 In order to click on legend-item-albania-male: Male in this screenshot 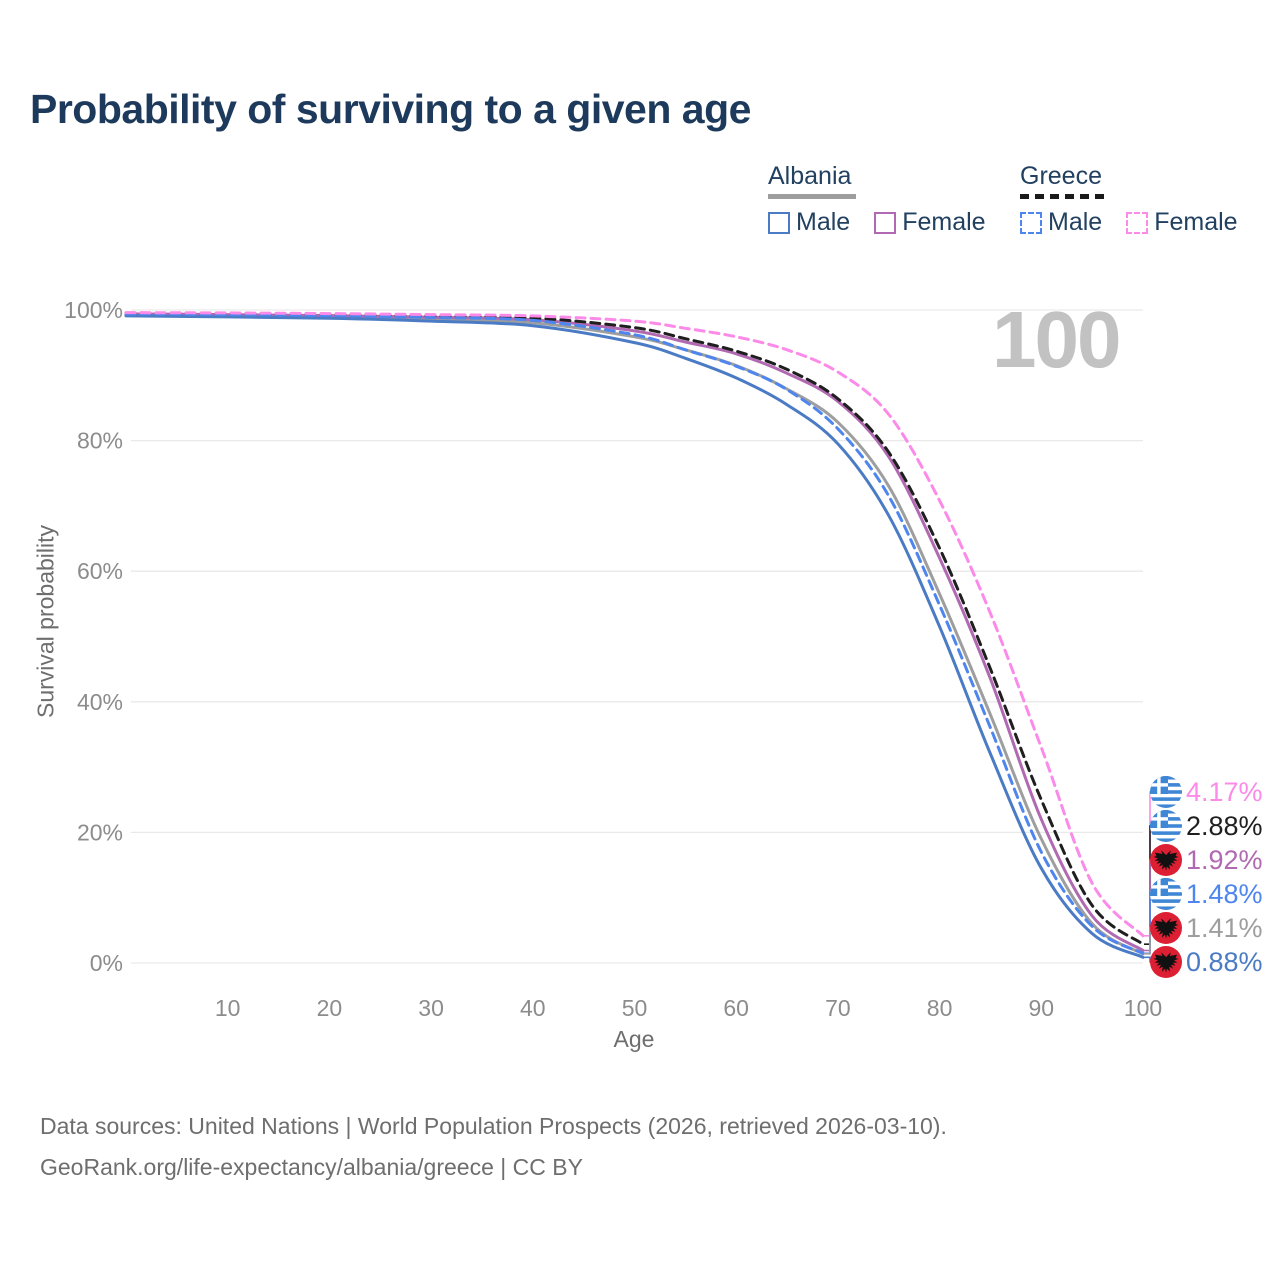, I will do `click(809, 222)`.